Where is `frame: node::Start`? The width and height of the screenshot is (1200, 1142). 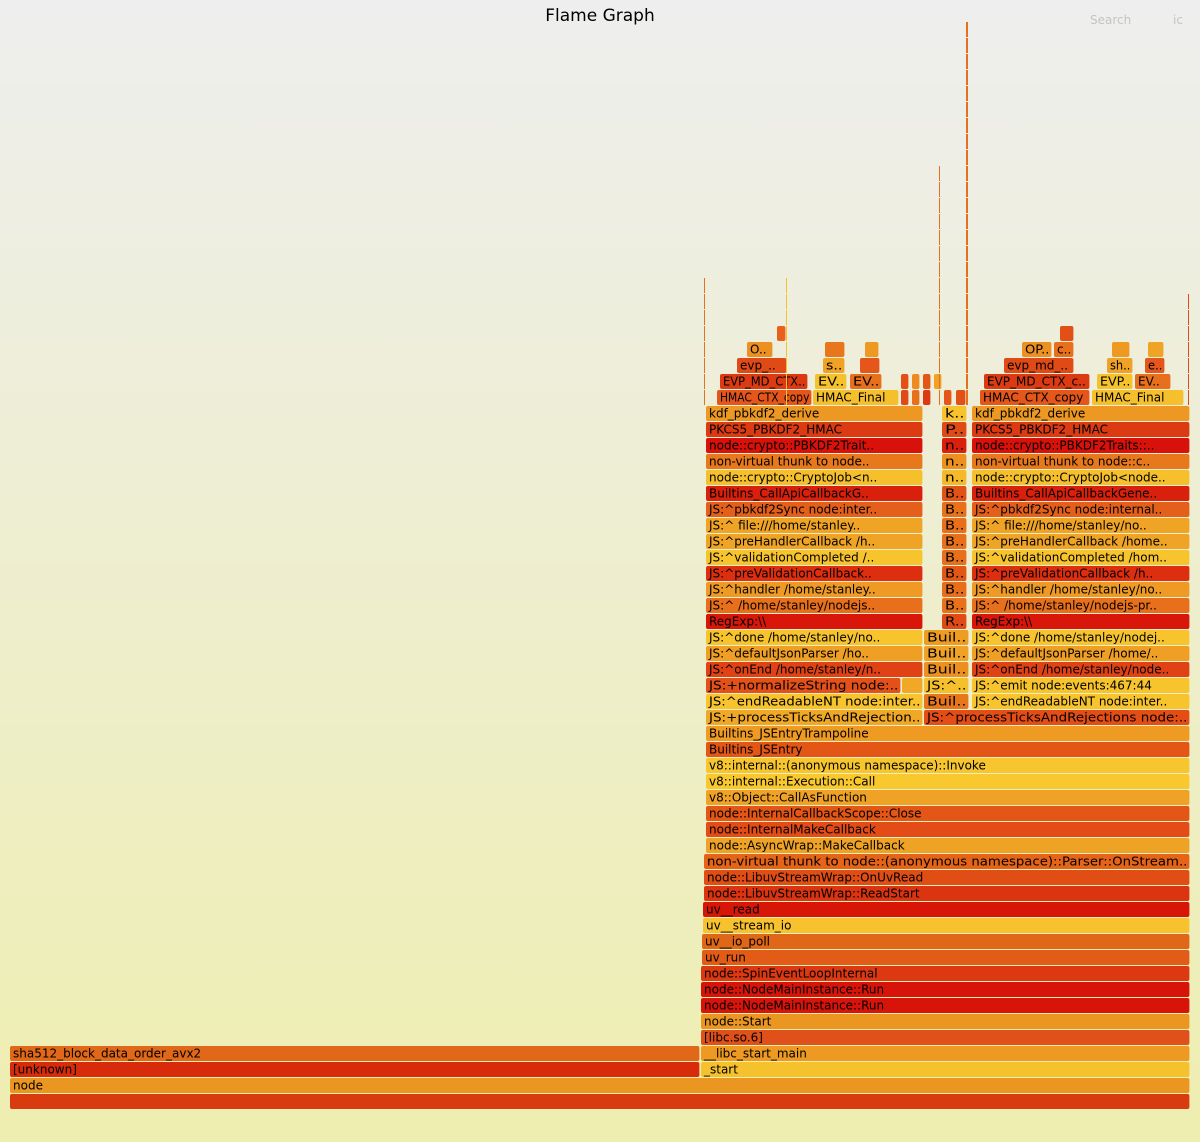
frame: node::Start is located at coordinates (945, 1021).